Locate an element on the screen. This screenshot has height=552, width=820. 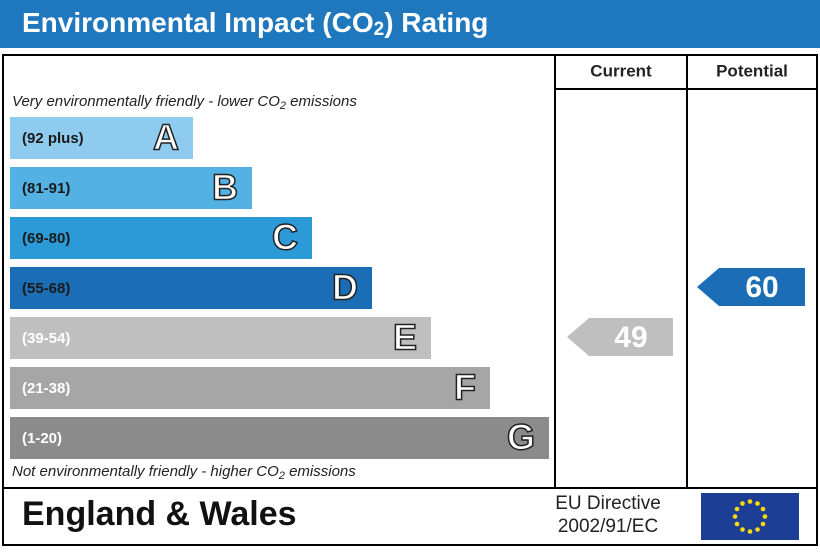
note-part: Very environmentally friendly - lower CO is located at coordinates (146, 101).